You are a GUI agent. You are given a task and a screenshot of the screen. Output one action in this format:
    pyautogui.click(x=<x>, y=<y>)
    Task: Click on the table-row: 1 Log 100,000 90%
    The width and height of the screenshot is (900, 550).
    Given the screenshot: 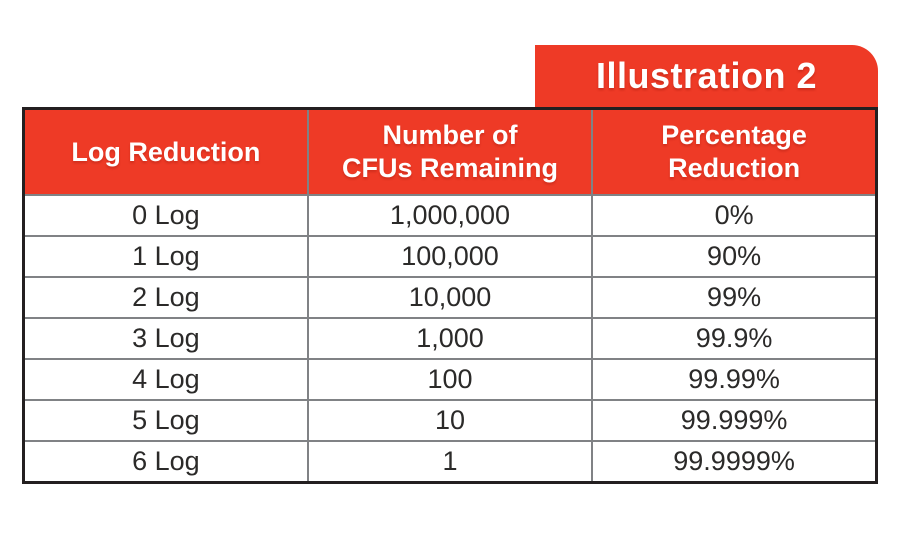 What is the action you would take?
    pyautogui.click(x=450, y=256)
    